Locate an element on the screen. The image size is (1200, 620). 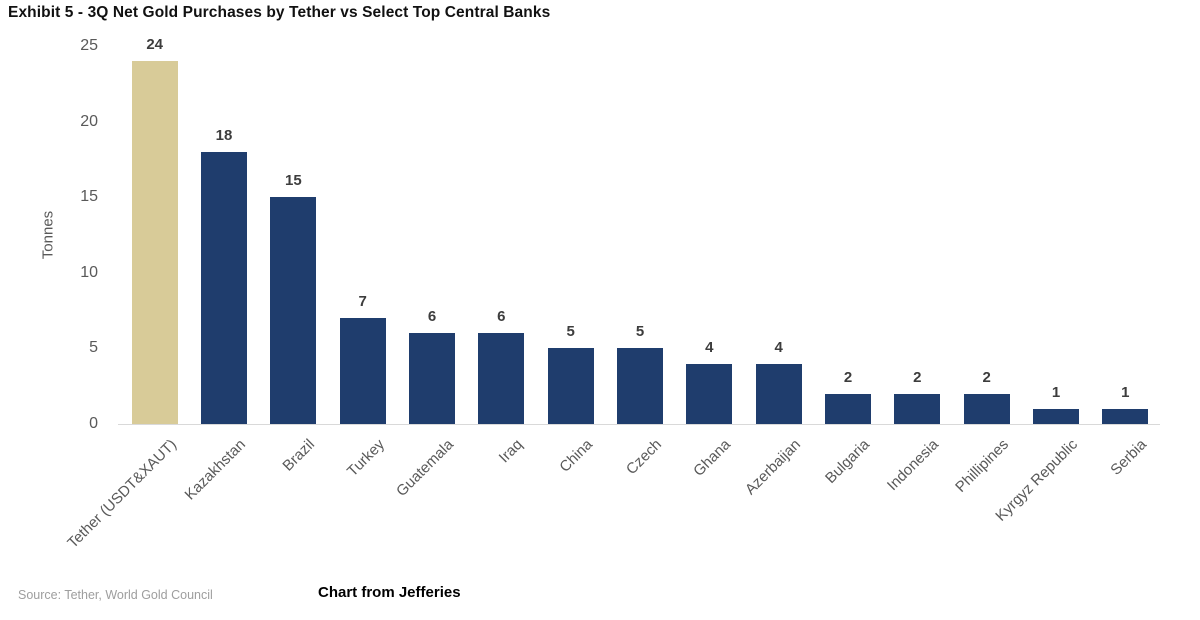
y-tick-label: 5 is located at coordinates (93, 348).